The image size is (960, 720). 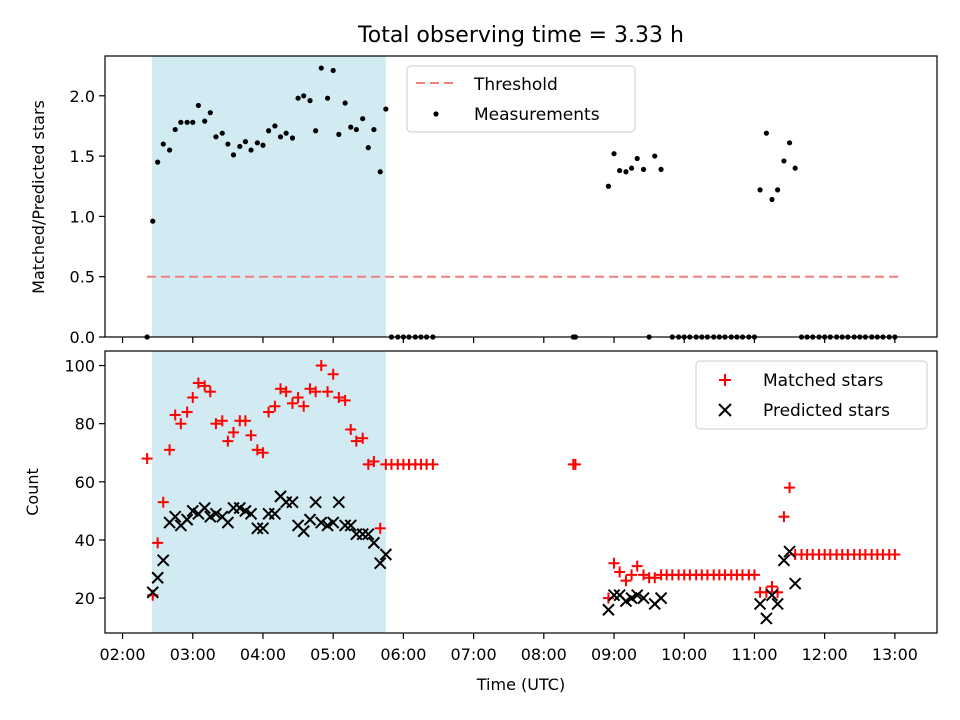 What do you see at coordinates (436, 114) in the screenshot?
I see `legend-measurement-swatch` at bounding box center [436, 114].